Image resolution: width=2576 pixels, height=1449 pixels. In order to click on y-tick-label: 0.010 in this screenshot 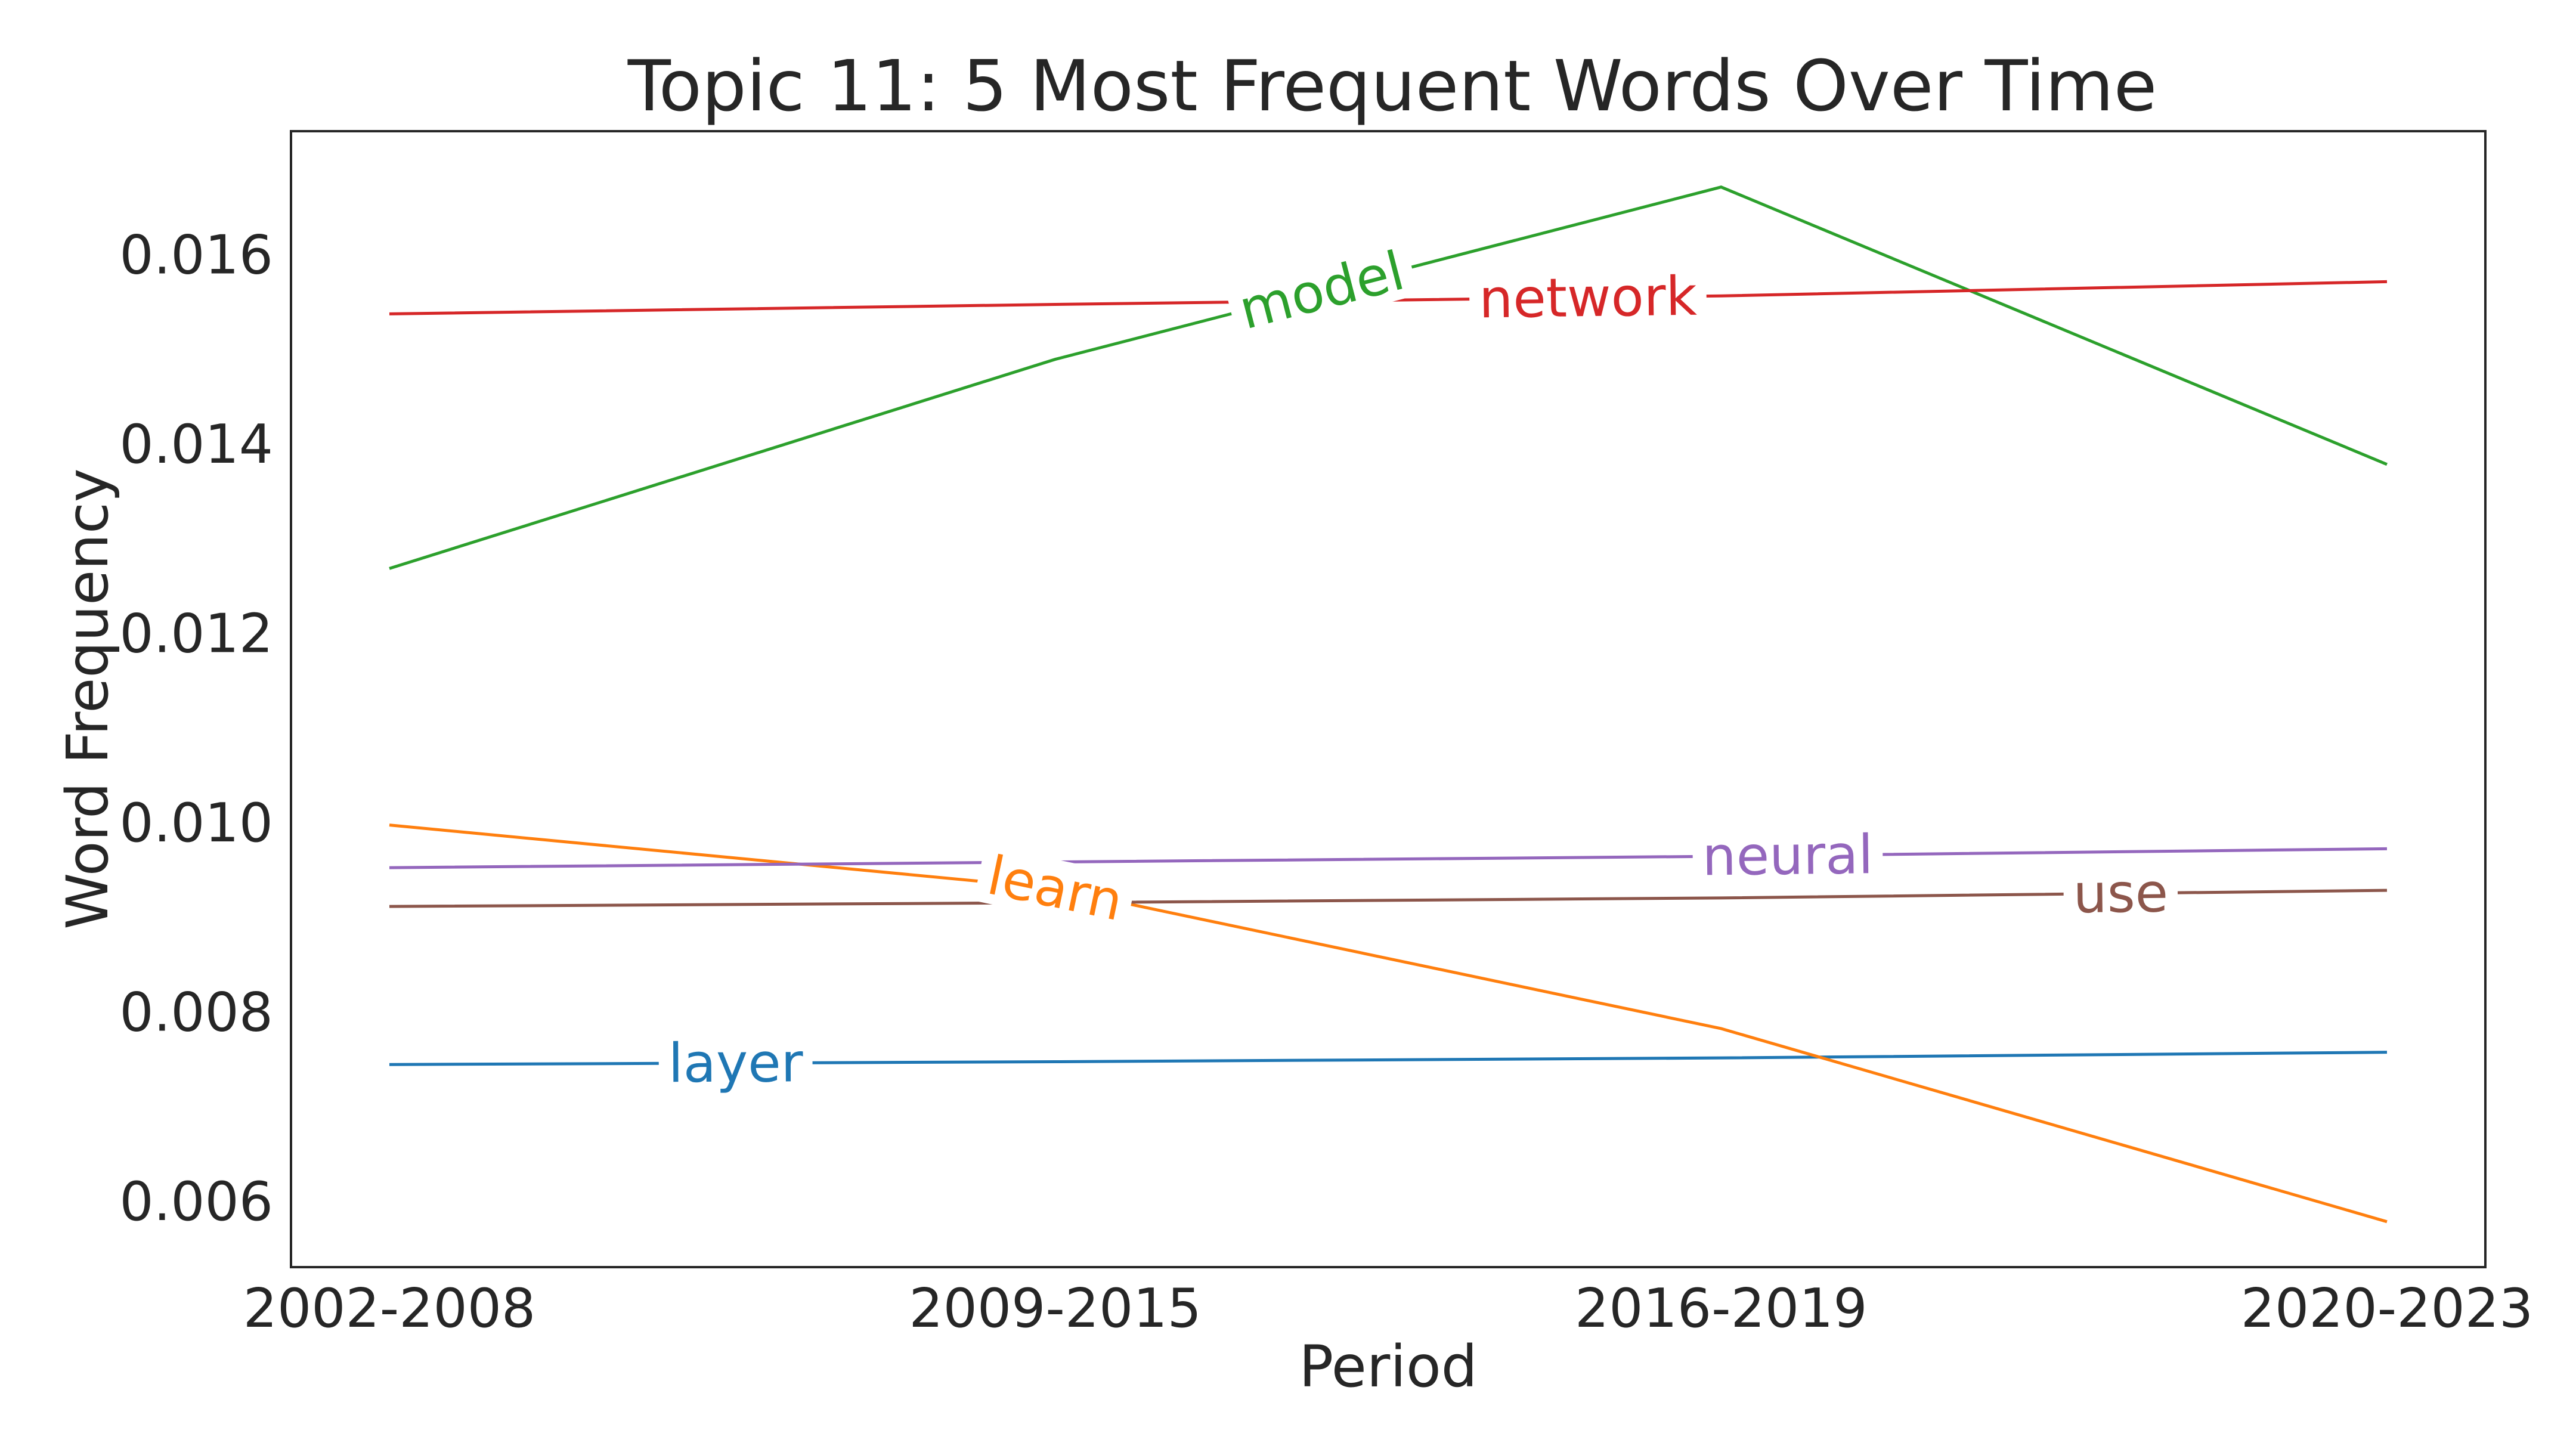, I will do `click(196, 823)`.